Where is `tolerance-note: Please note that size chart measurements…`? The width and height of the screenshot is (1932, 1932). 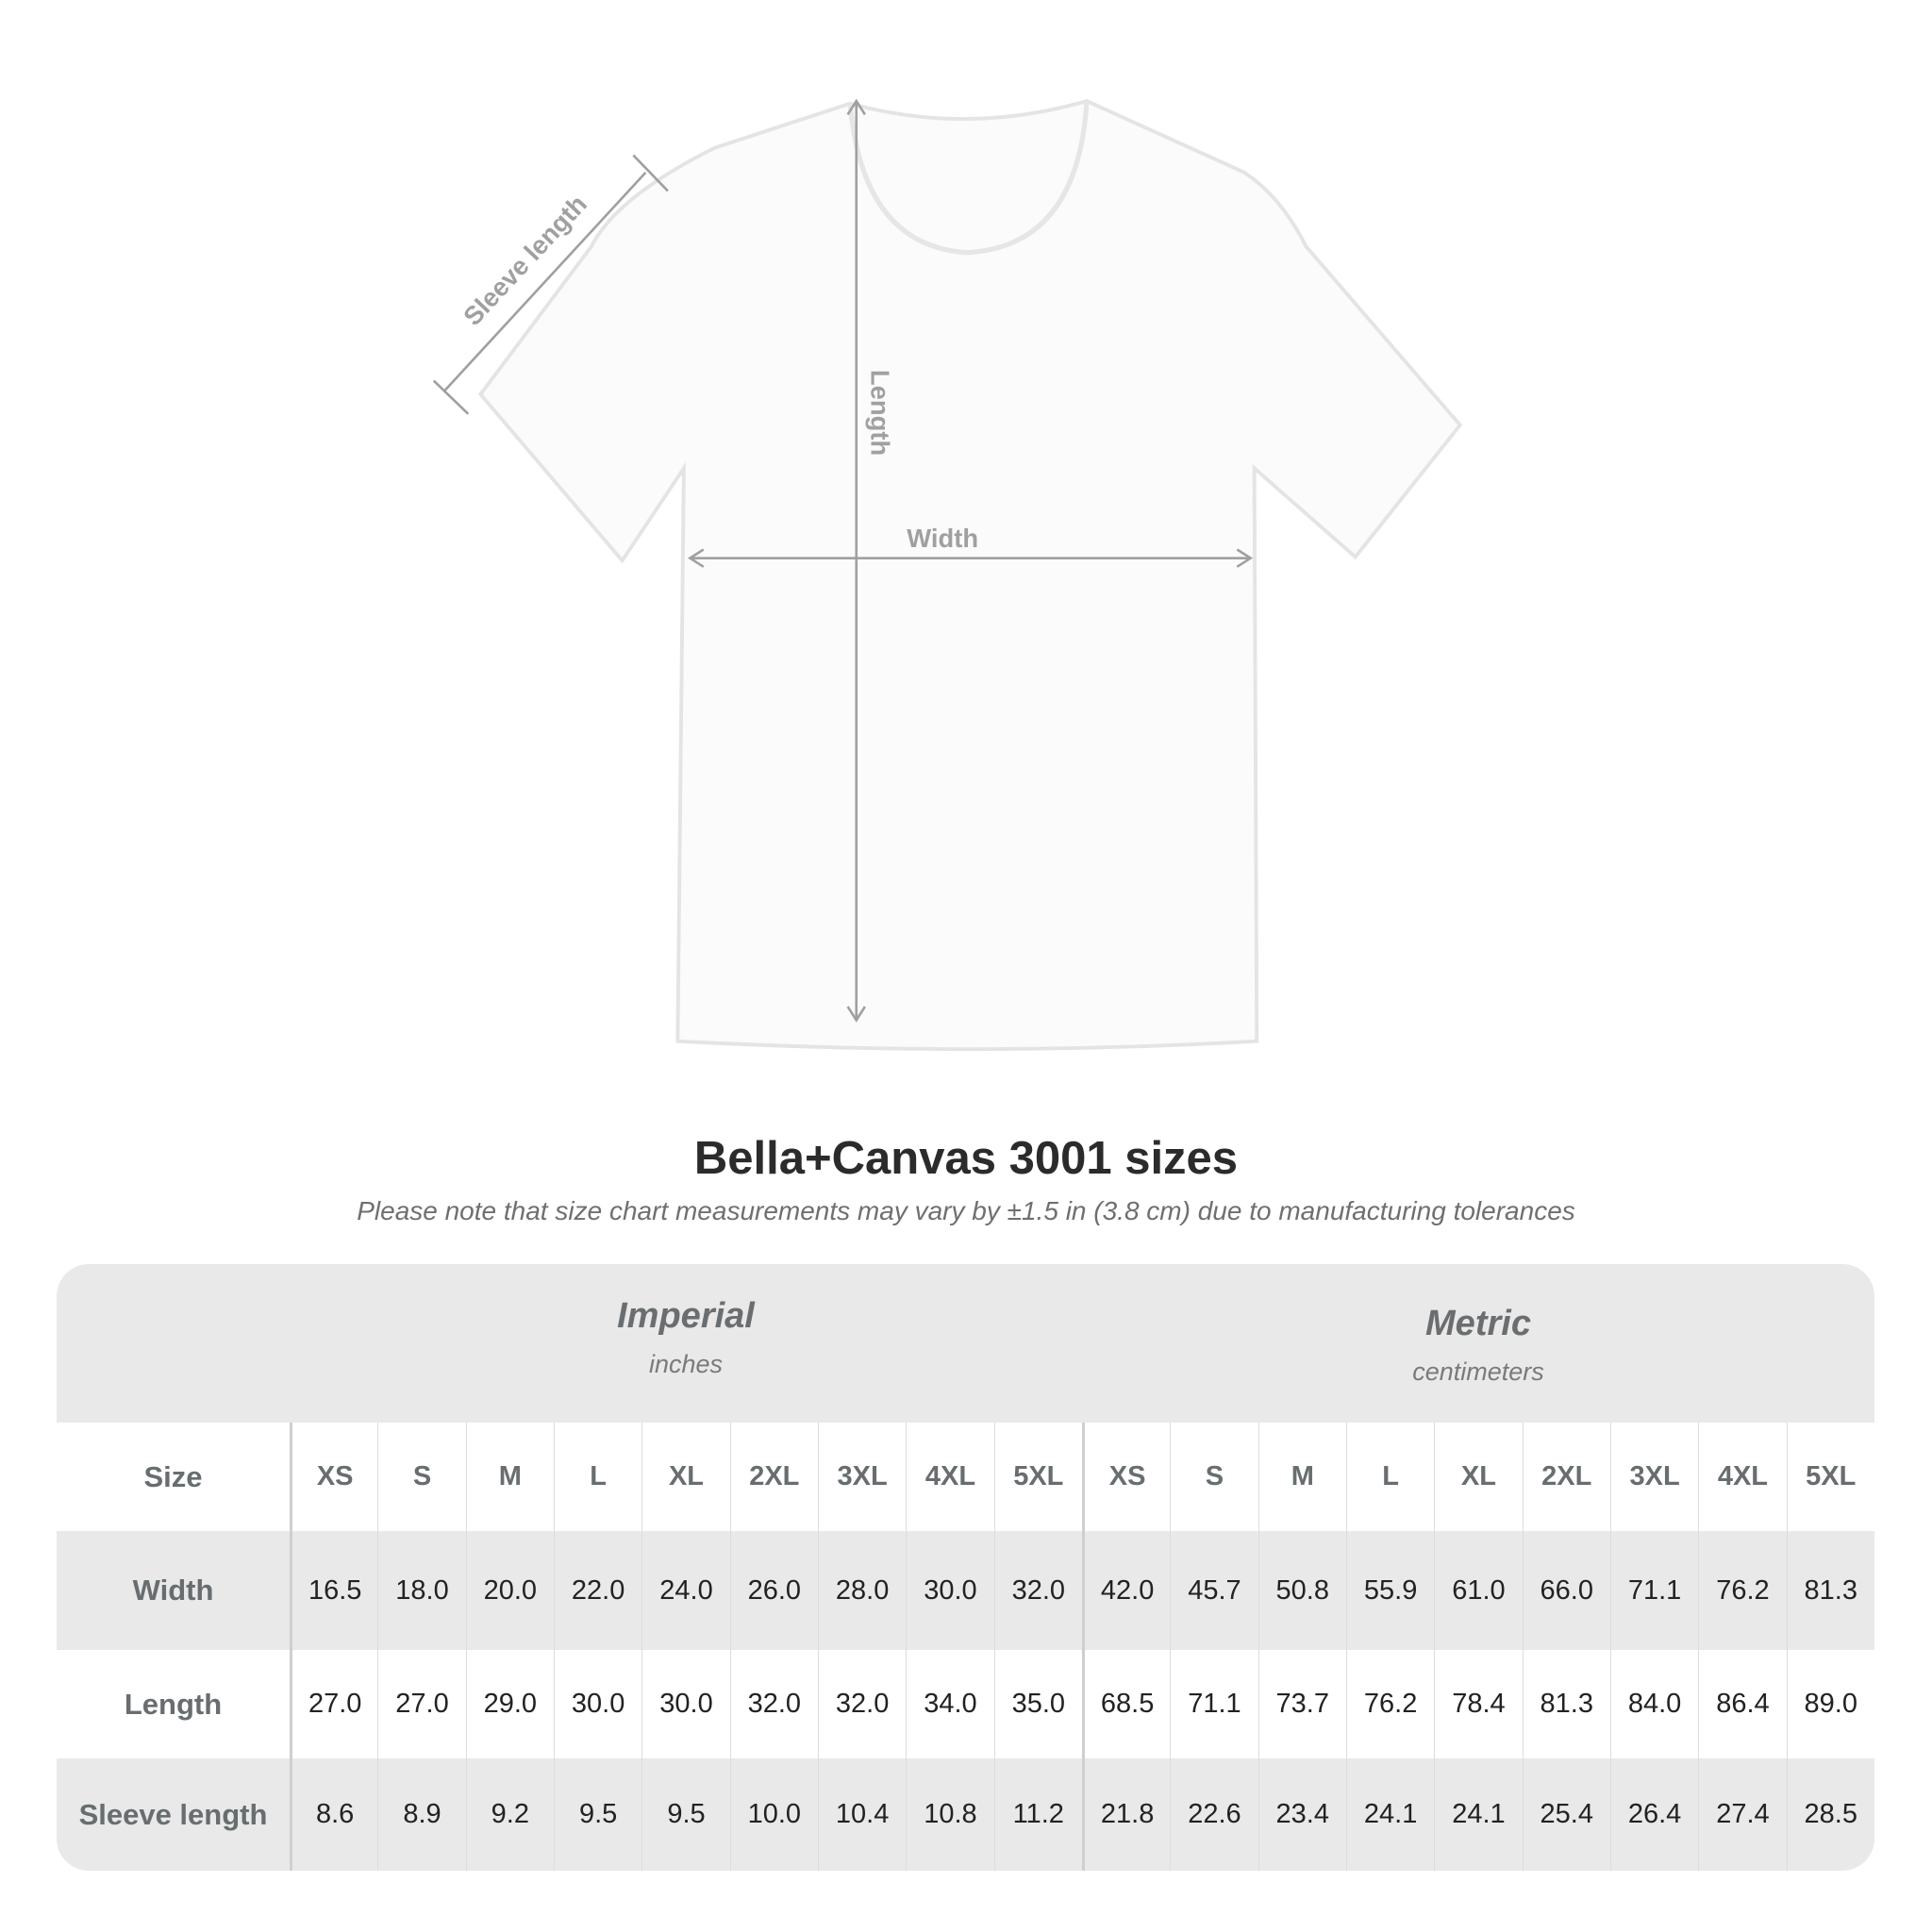 tolerance-note: Please note that size chart measurements… is located at coordinates (966, 1211).